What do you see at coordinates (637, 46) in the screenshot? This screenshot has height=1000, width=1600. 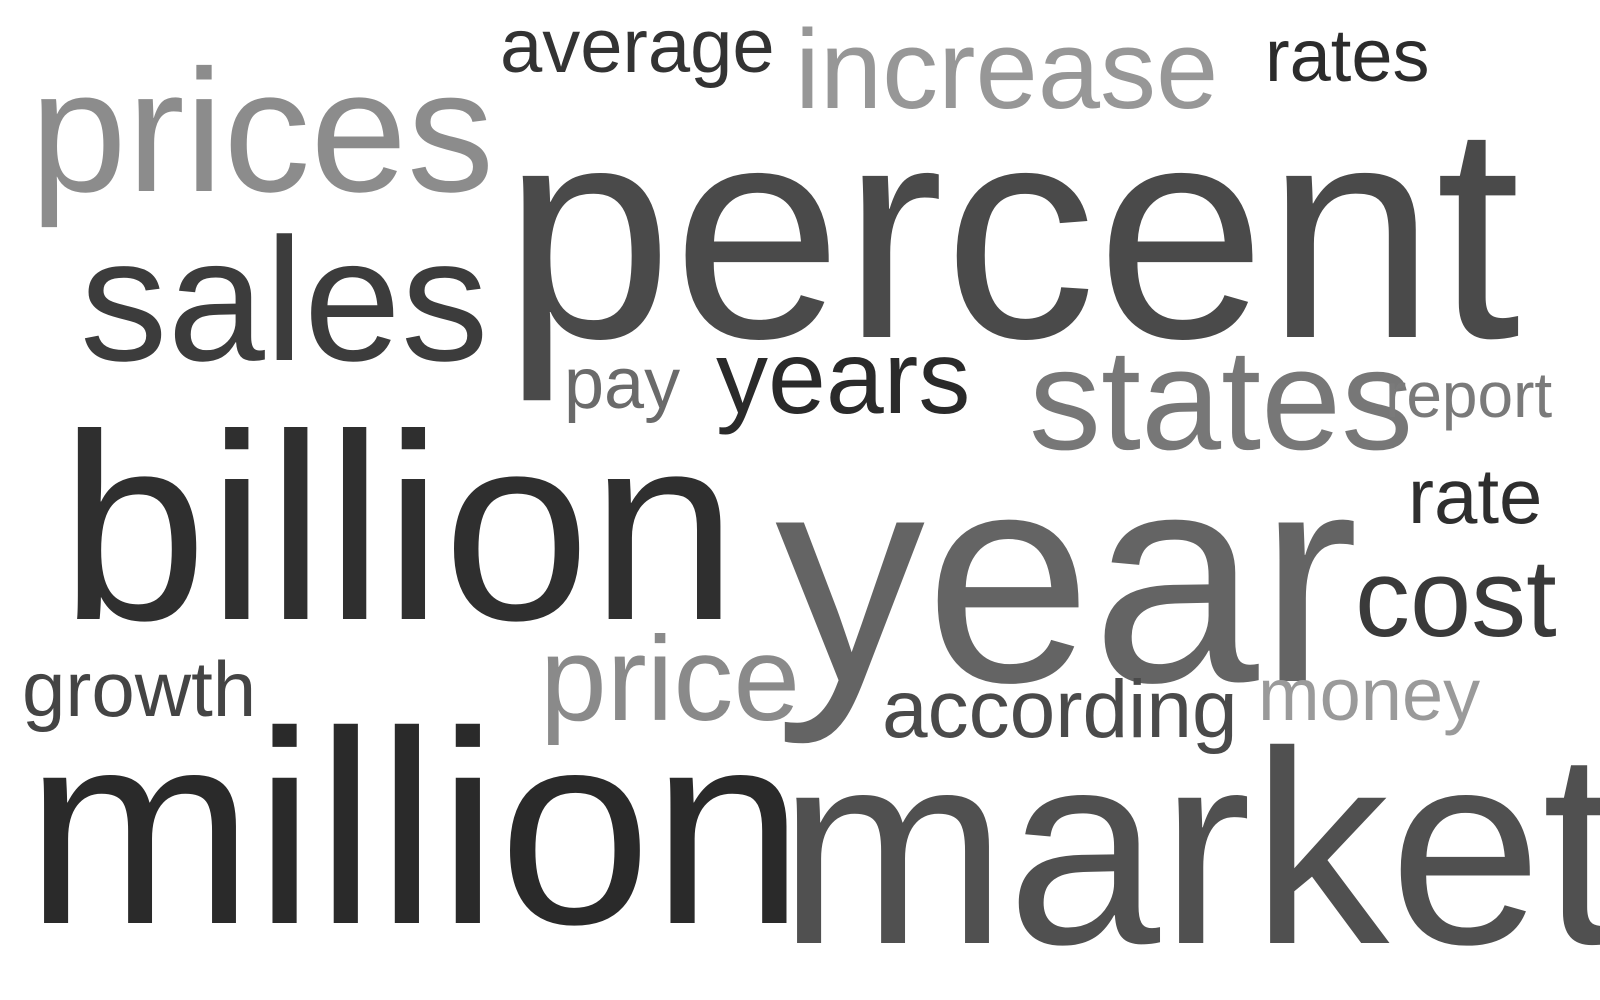 I see `word-average: average` at bounding box center [637, 46].